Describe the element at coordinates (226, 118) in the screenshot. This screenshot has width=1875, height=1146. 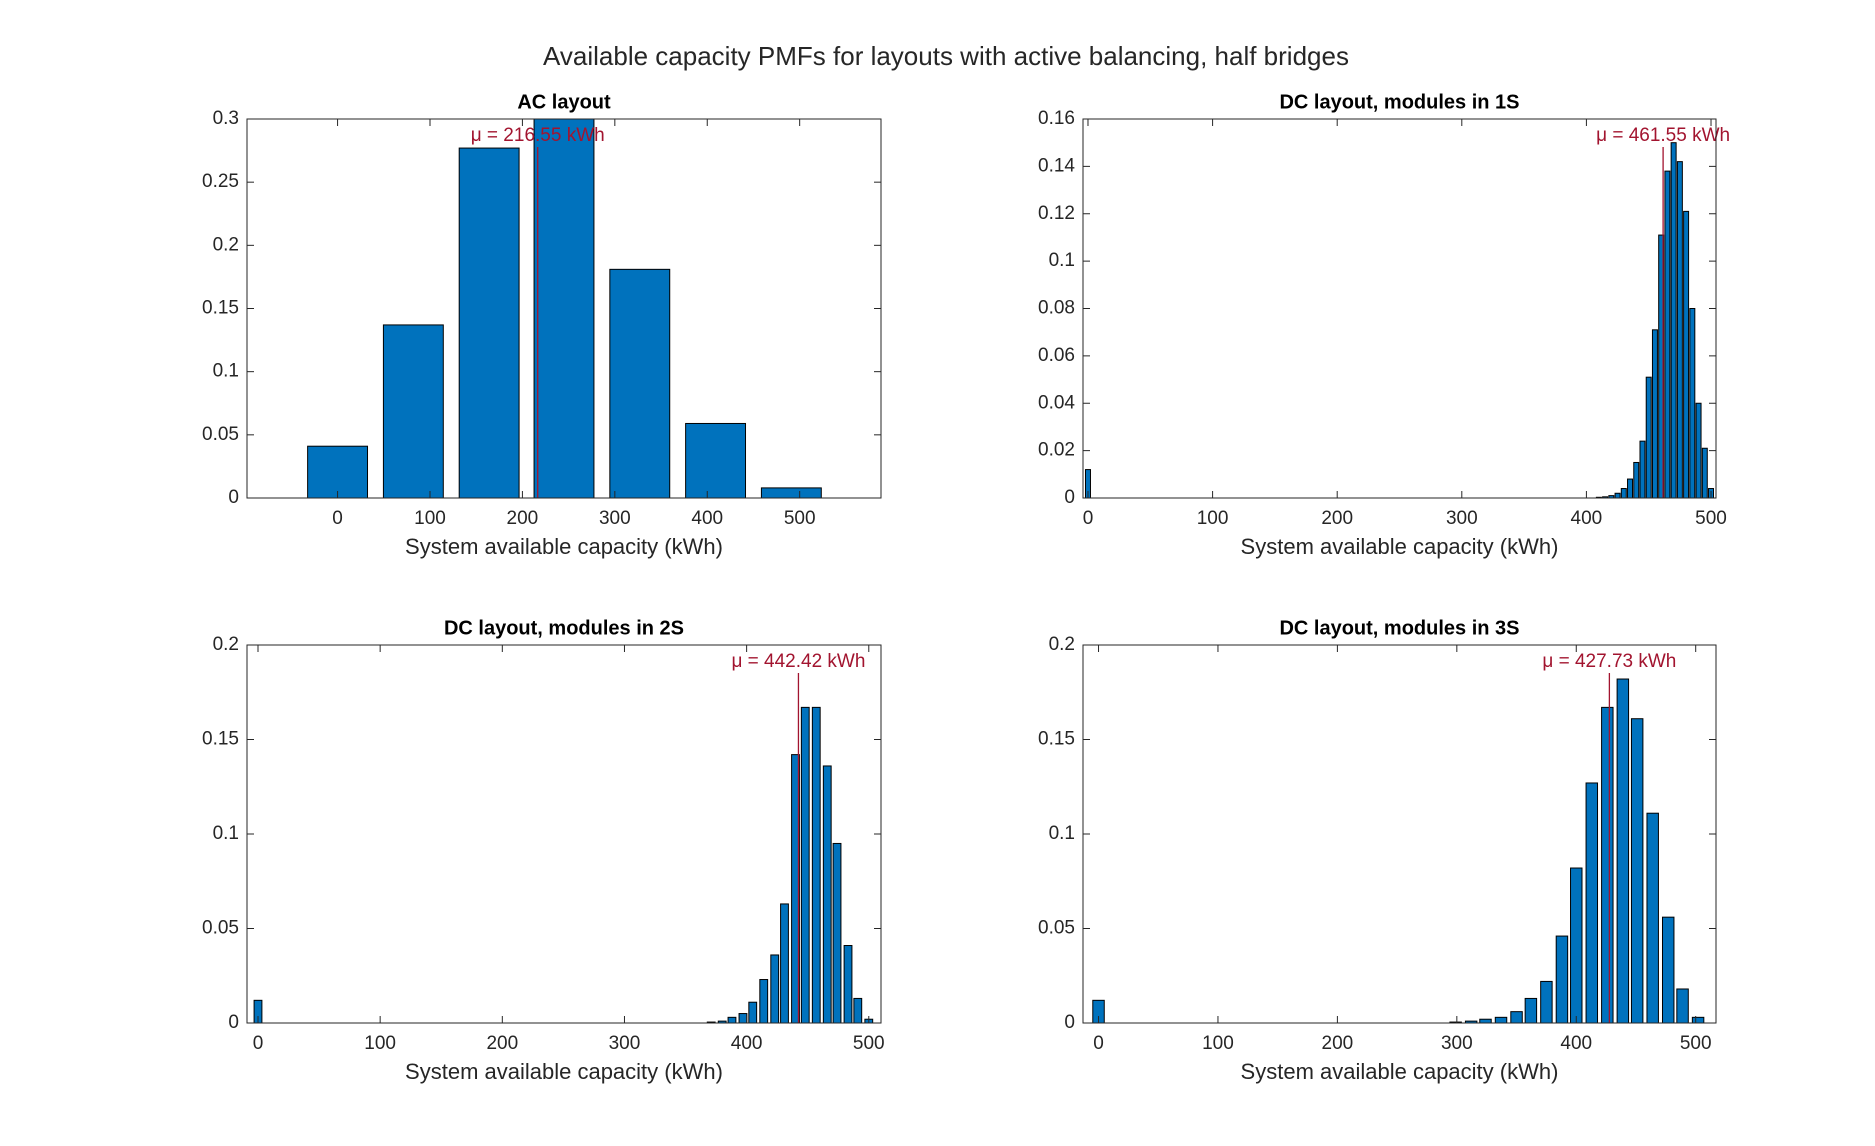
I see `y-tick-label: 0.3` at that location.